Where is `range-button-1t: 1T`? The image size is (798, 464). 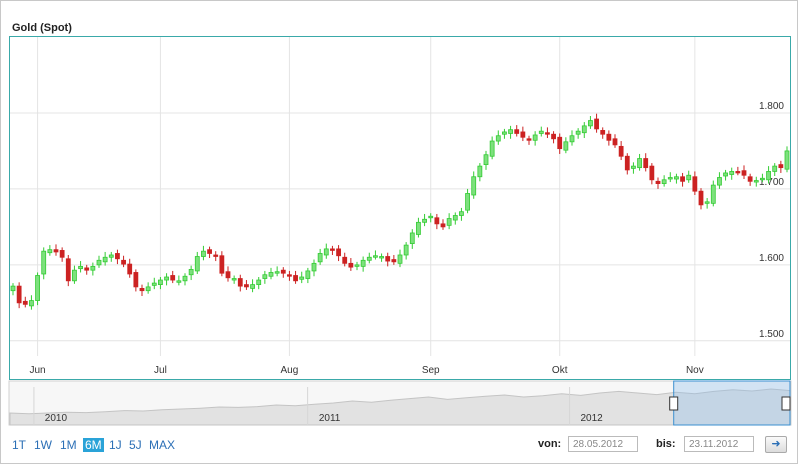
range-button-1t: 1T is located at coordinates (19, 445).